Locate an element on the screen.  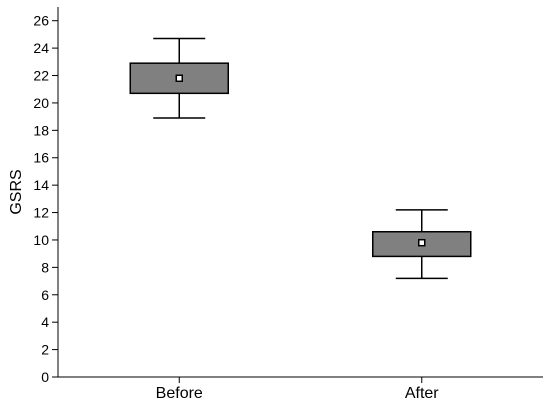
x-tick-label: Before is located at coordinates (179, 393).